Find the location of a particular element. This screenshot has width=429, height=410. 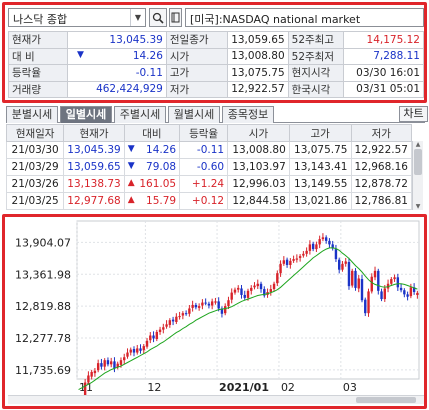

x-tick-label: 02 is located at coordinates (288, 387).